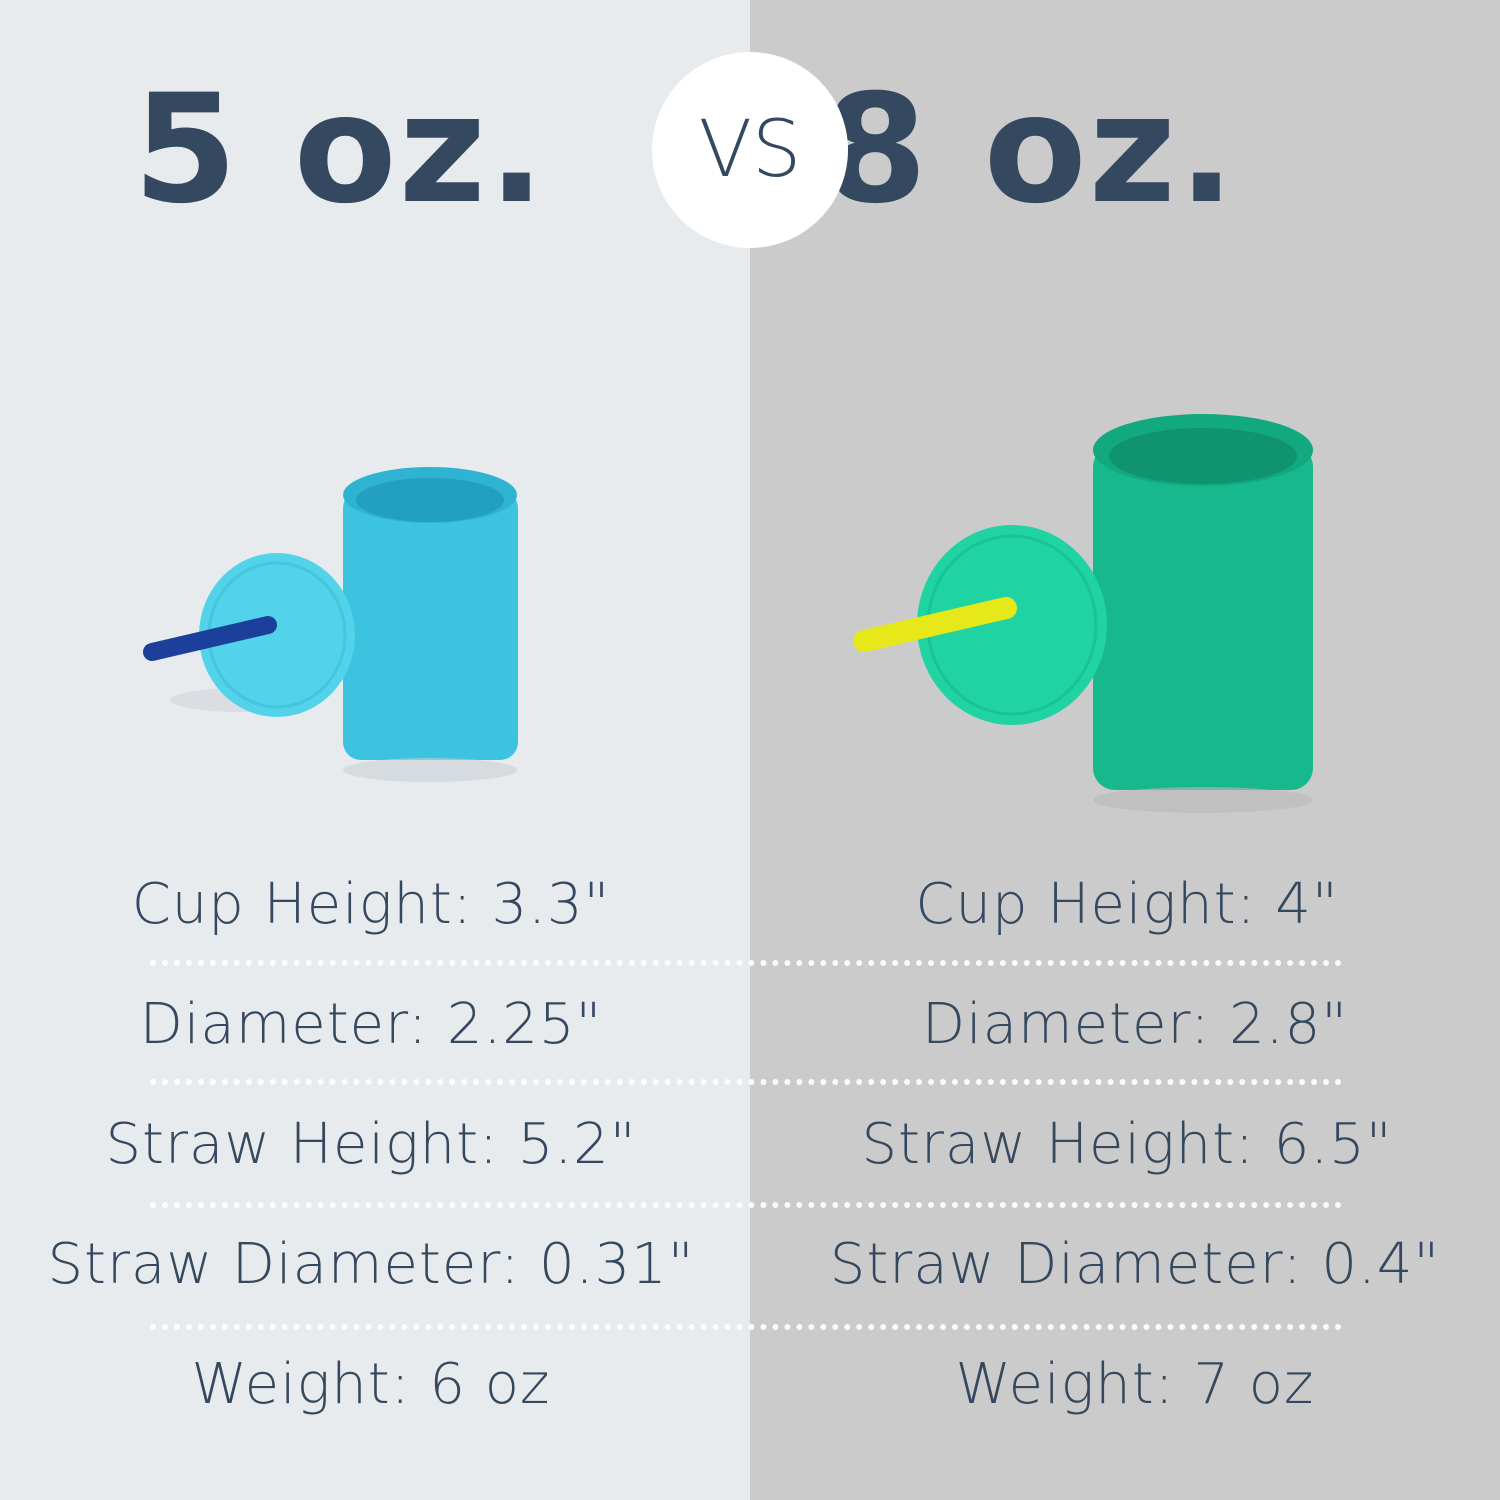 The height and width of the screenshot is (1500, 1500). I want to click on left-spec-weight: Weight: 6 oz, so click(371, 1384).